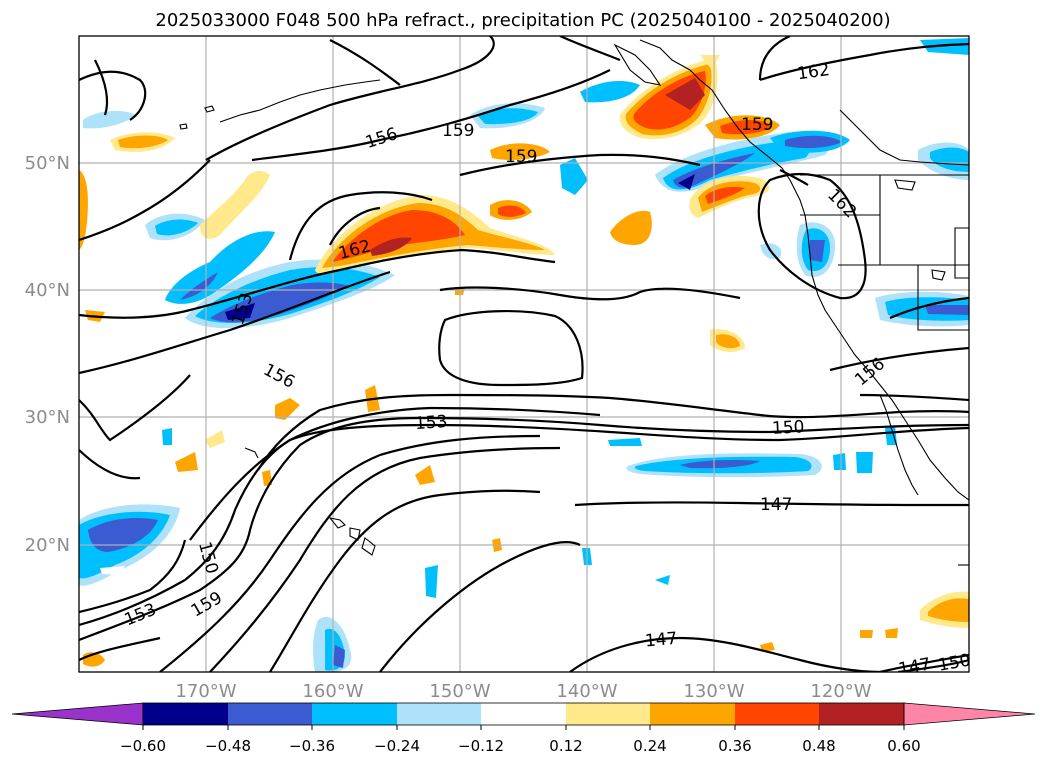 The width and height of the screenshot is (1047, 765). What do you see at coordinates (713, 691) in the screenshot?
I see `x-tick-label: 130°W` at bounding box center [713, 691].